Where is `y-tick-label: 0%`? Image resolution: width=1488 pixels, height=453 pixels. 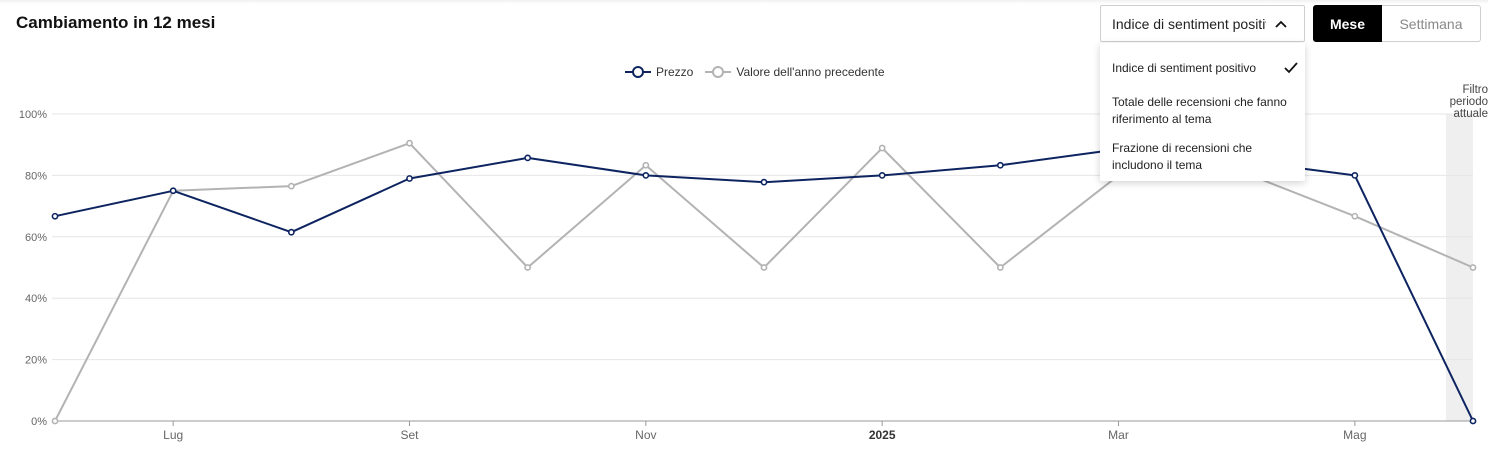
y-tick-label: 0% is located at coordinates (39, 422).